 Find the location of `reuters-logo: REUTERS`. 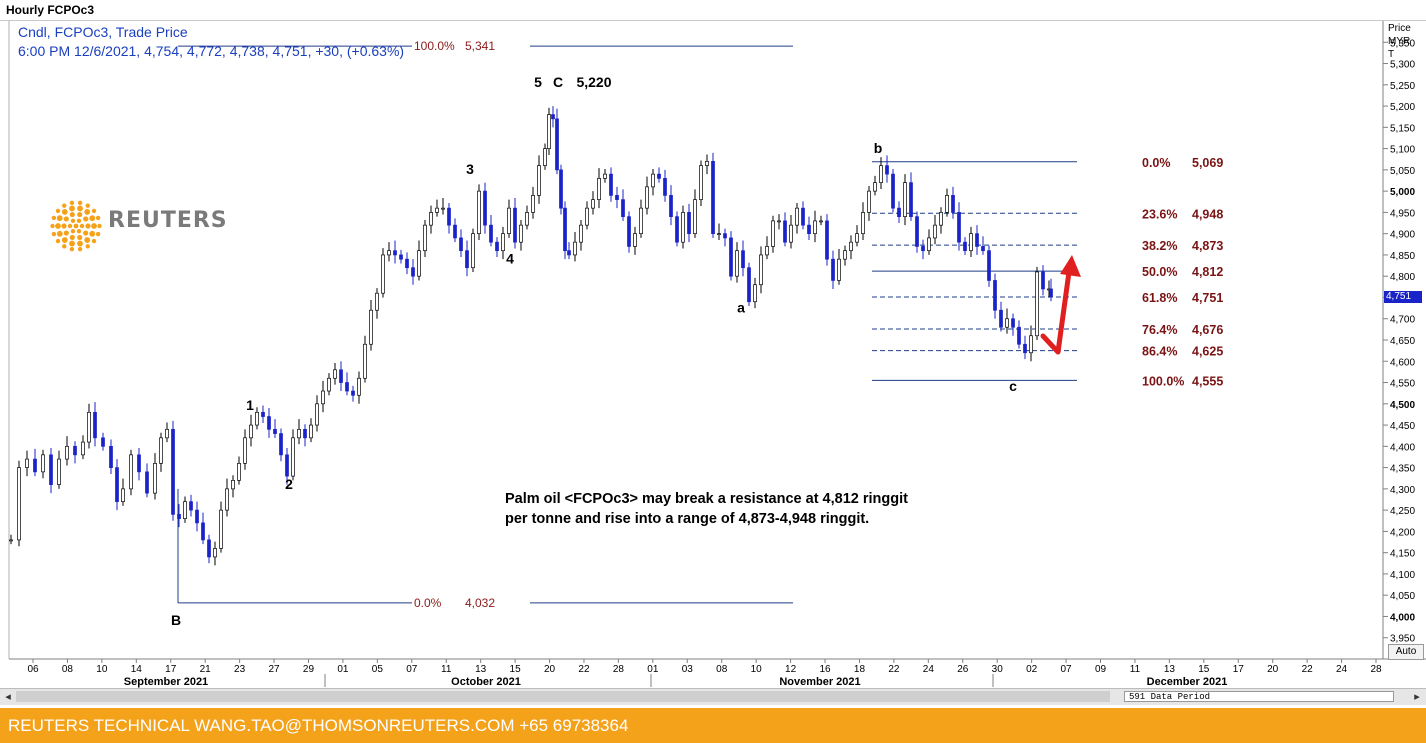

reuters-logo: REUTERS is located at coordinates (137, 226).